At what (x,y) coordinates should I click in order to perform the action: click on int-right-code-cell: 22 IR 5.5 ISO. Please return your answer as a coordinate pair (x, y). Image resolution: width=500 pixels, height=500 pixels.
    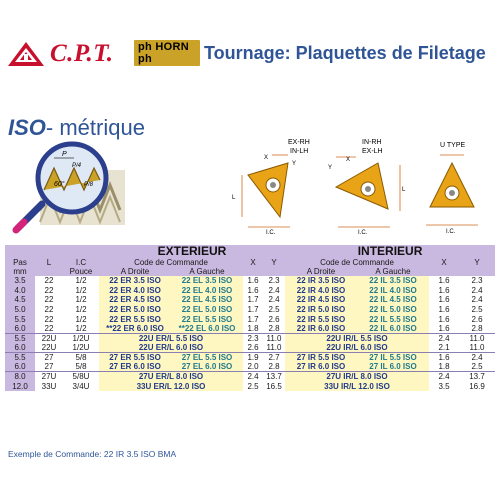
    Looking at the image, I should click on (321, 319).